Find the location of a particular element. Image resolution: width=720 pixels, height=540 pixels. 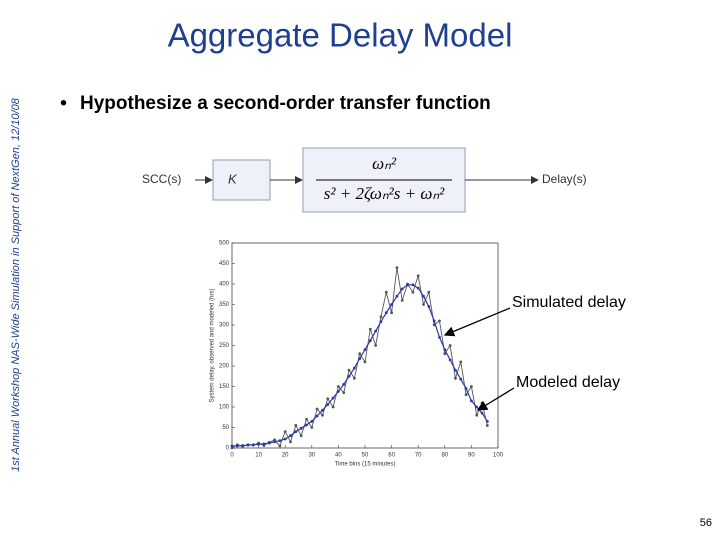

diagram-output: Delay(s) is located at coordinates (564, 179).